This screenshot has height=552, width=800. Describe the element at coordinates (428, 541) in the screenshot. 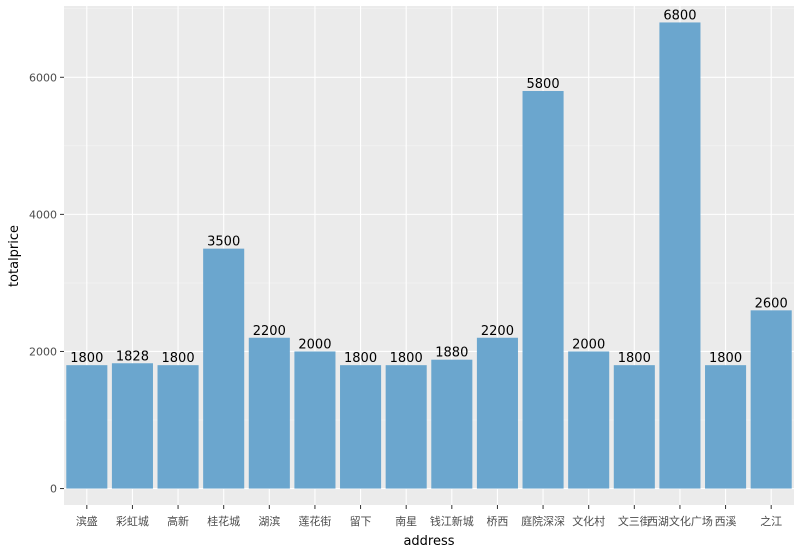

I see `x-axis-title: address` at that location.